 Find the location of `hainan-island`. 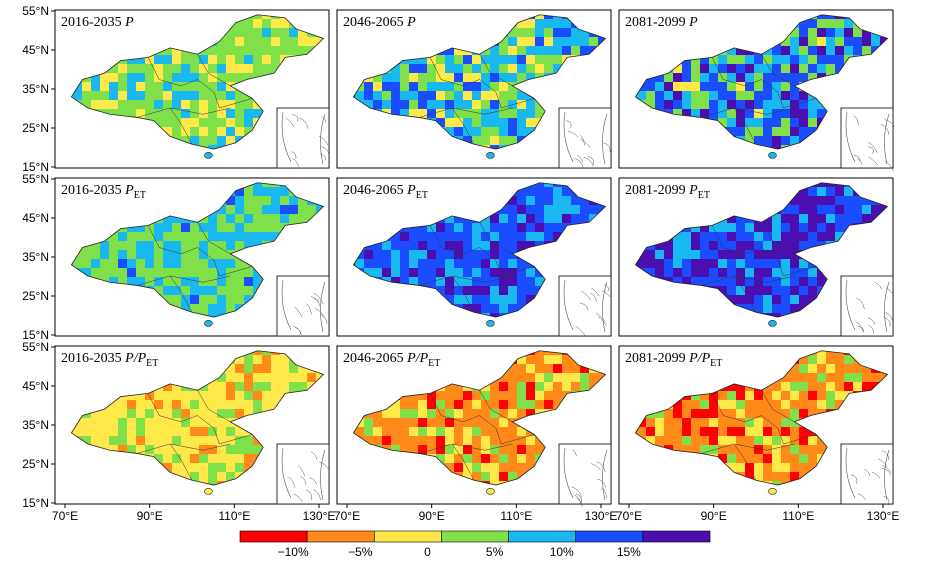

hainan-island is located at coordinates (772, 323).